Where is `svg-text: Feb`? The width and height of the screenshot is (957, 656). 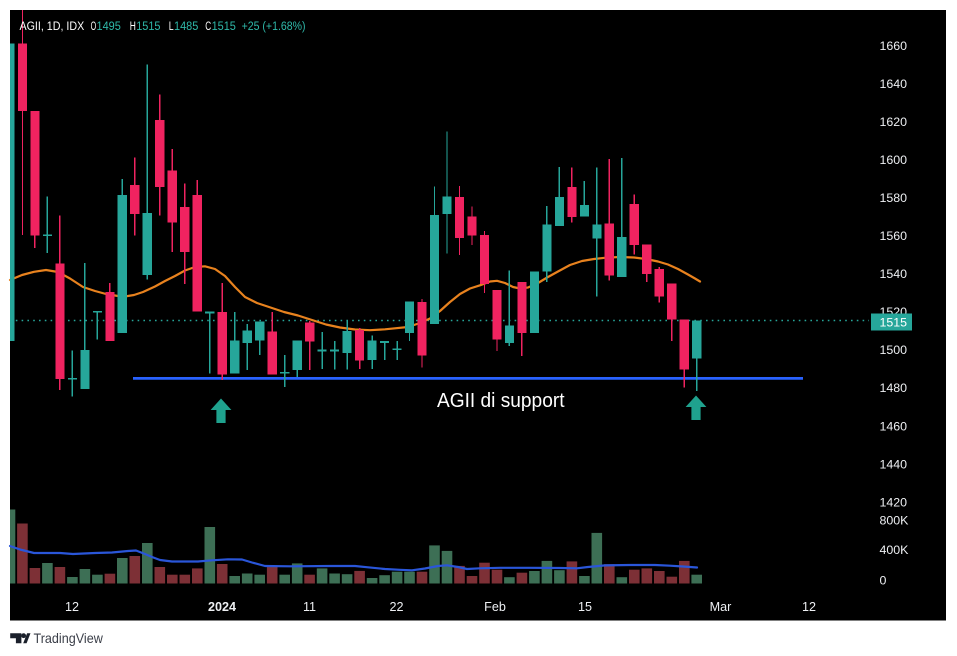
svg-text: Feb is located at coordinates (495, 607).